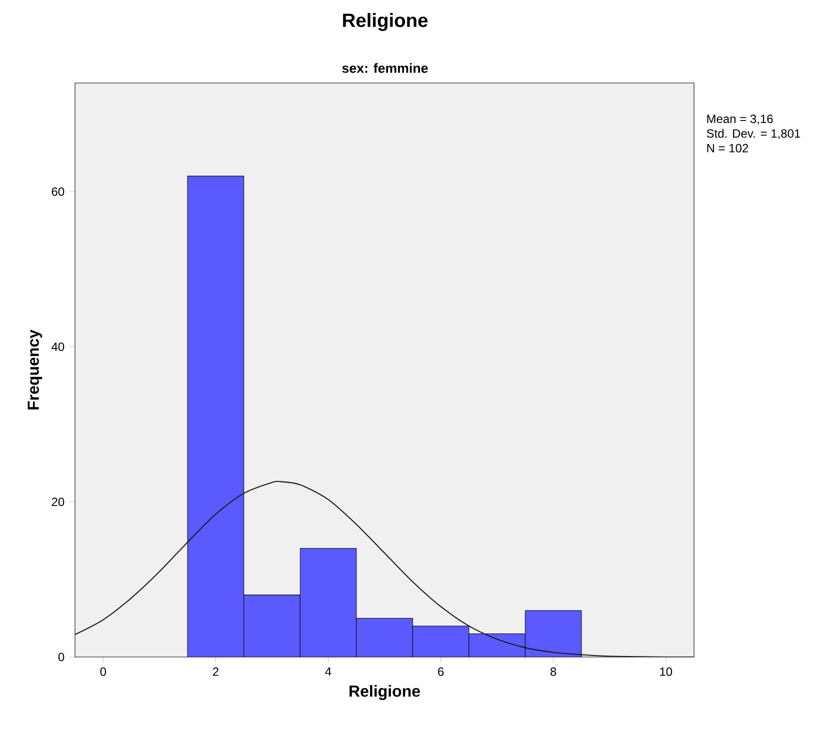 Image resolution: width=834 pixels, height=729 pixels. Describe the element at coordinates (58, 191) in the screenshot. I see `y-tick-label: 60` at that location.